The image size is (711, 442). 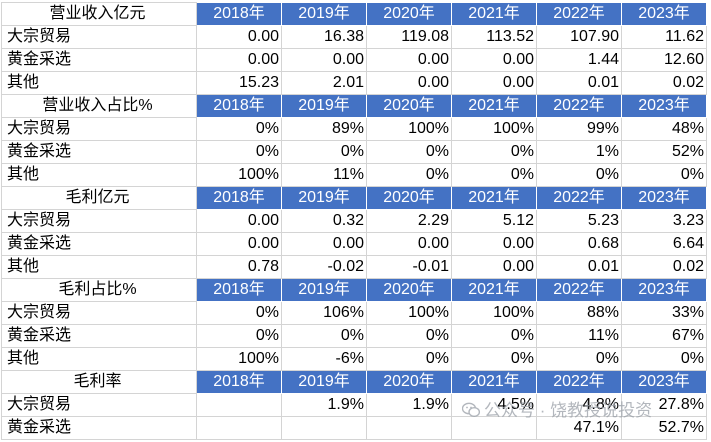 I want to click on table-row: 黄金采选 0% 0% 0% 0% 11% 67%, so click(x=354, y=336).